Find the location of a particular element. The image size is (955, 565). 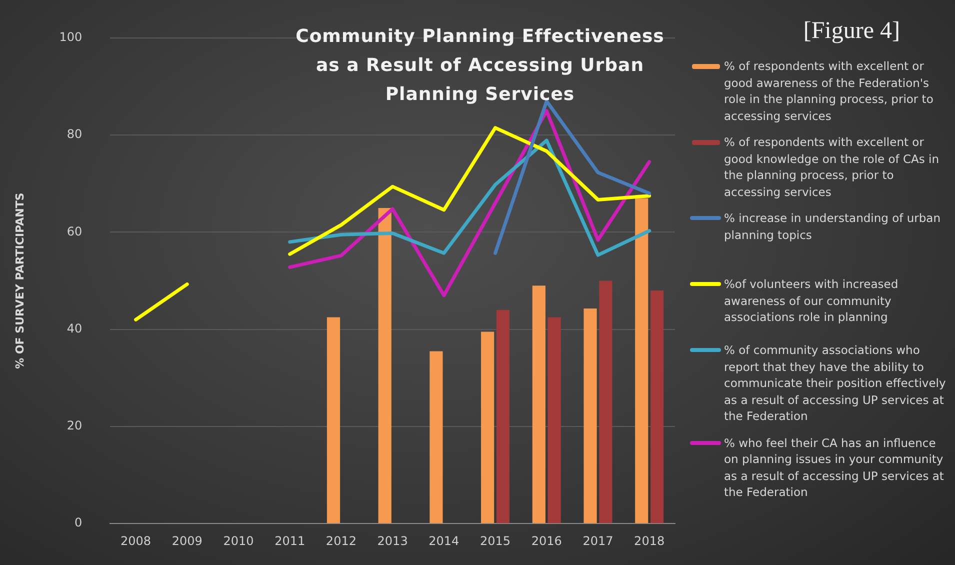

legend-label: % increase in understanding of urban planning topics is located at coordinates (832, 226).